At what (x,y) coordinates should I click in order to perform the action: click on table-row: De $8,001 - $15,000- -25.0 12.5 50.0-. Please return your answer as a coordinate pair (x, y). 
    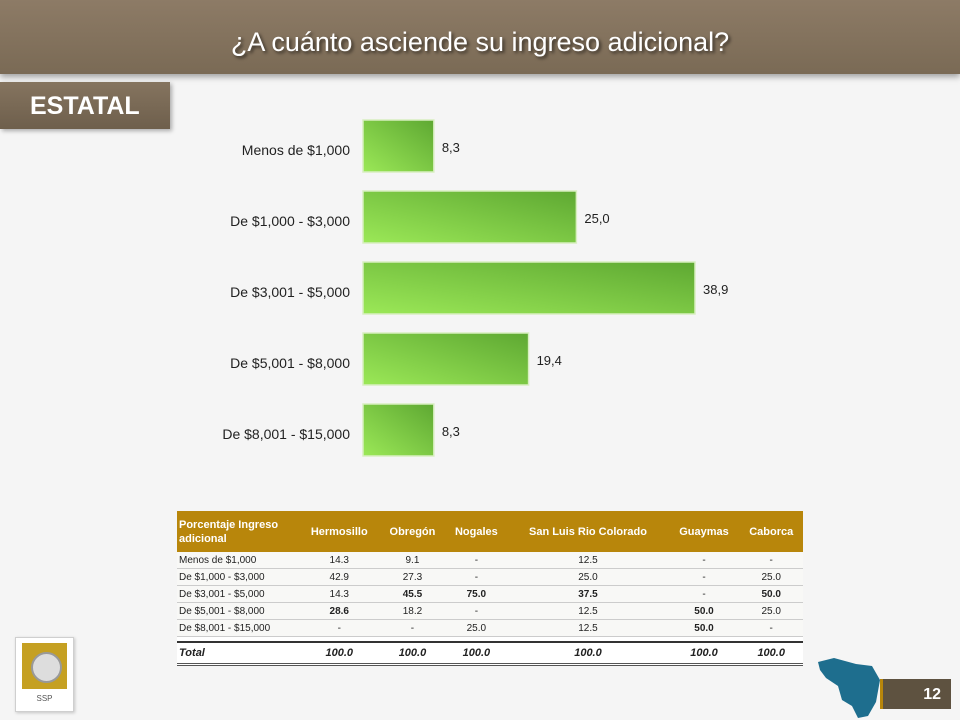
    Looking at the image, I should click on (490, 628).